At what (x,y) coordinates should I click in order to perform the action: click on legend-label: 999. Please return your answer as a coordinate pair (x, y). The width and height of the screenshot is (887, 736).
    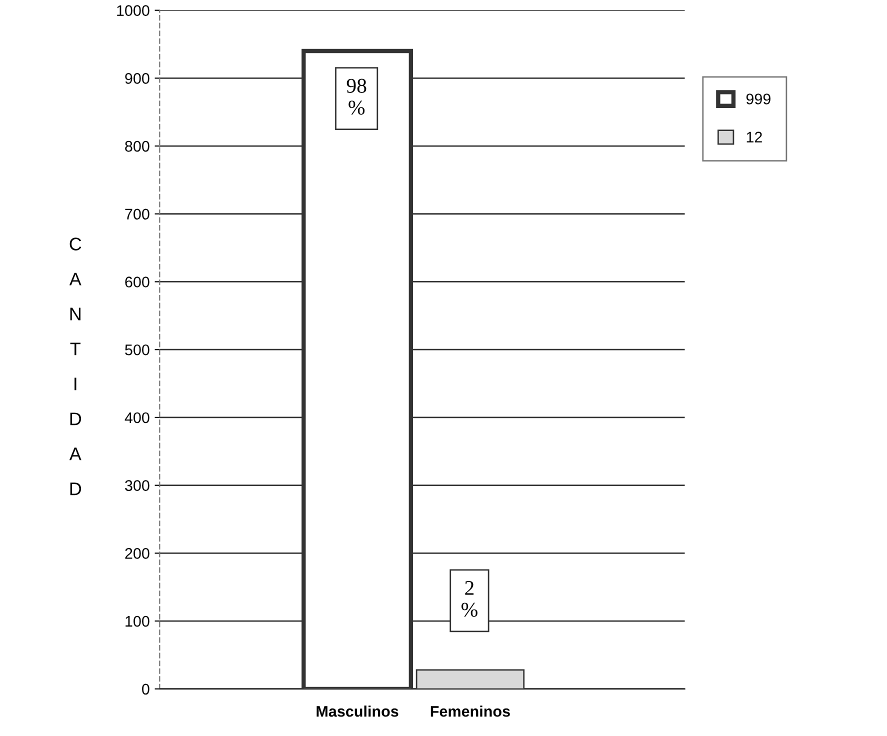
    Looking at the image, I should click on (758, 99).